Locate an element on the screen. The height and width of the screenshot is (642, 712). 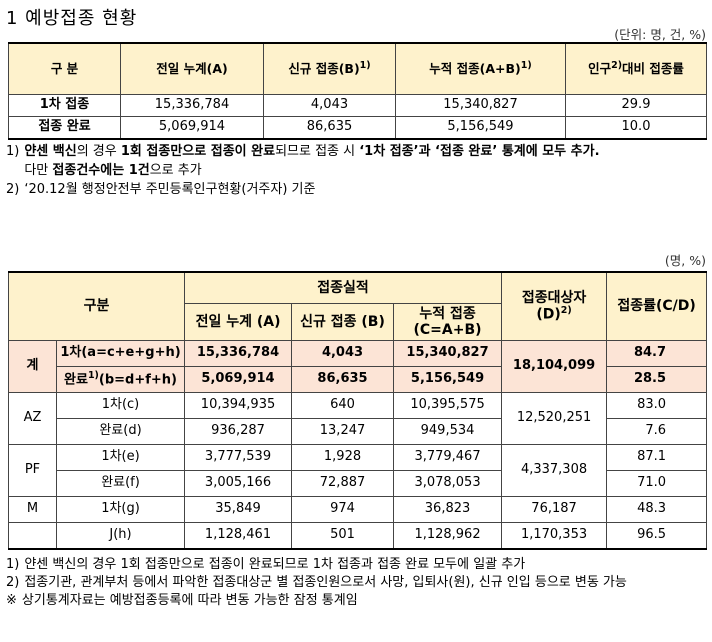
cell: 1차 접종 is located at coordinates (64, 105).